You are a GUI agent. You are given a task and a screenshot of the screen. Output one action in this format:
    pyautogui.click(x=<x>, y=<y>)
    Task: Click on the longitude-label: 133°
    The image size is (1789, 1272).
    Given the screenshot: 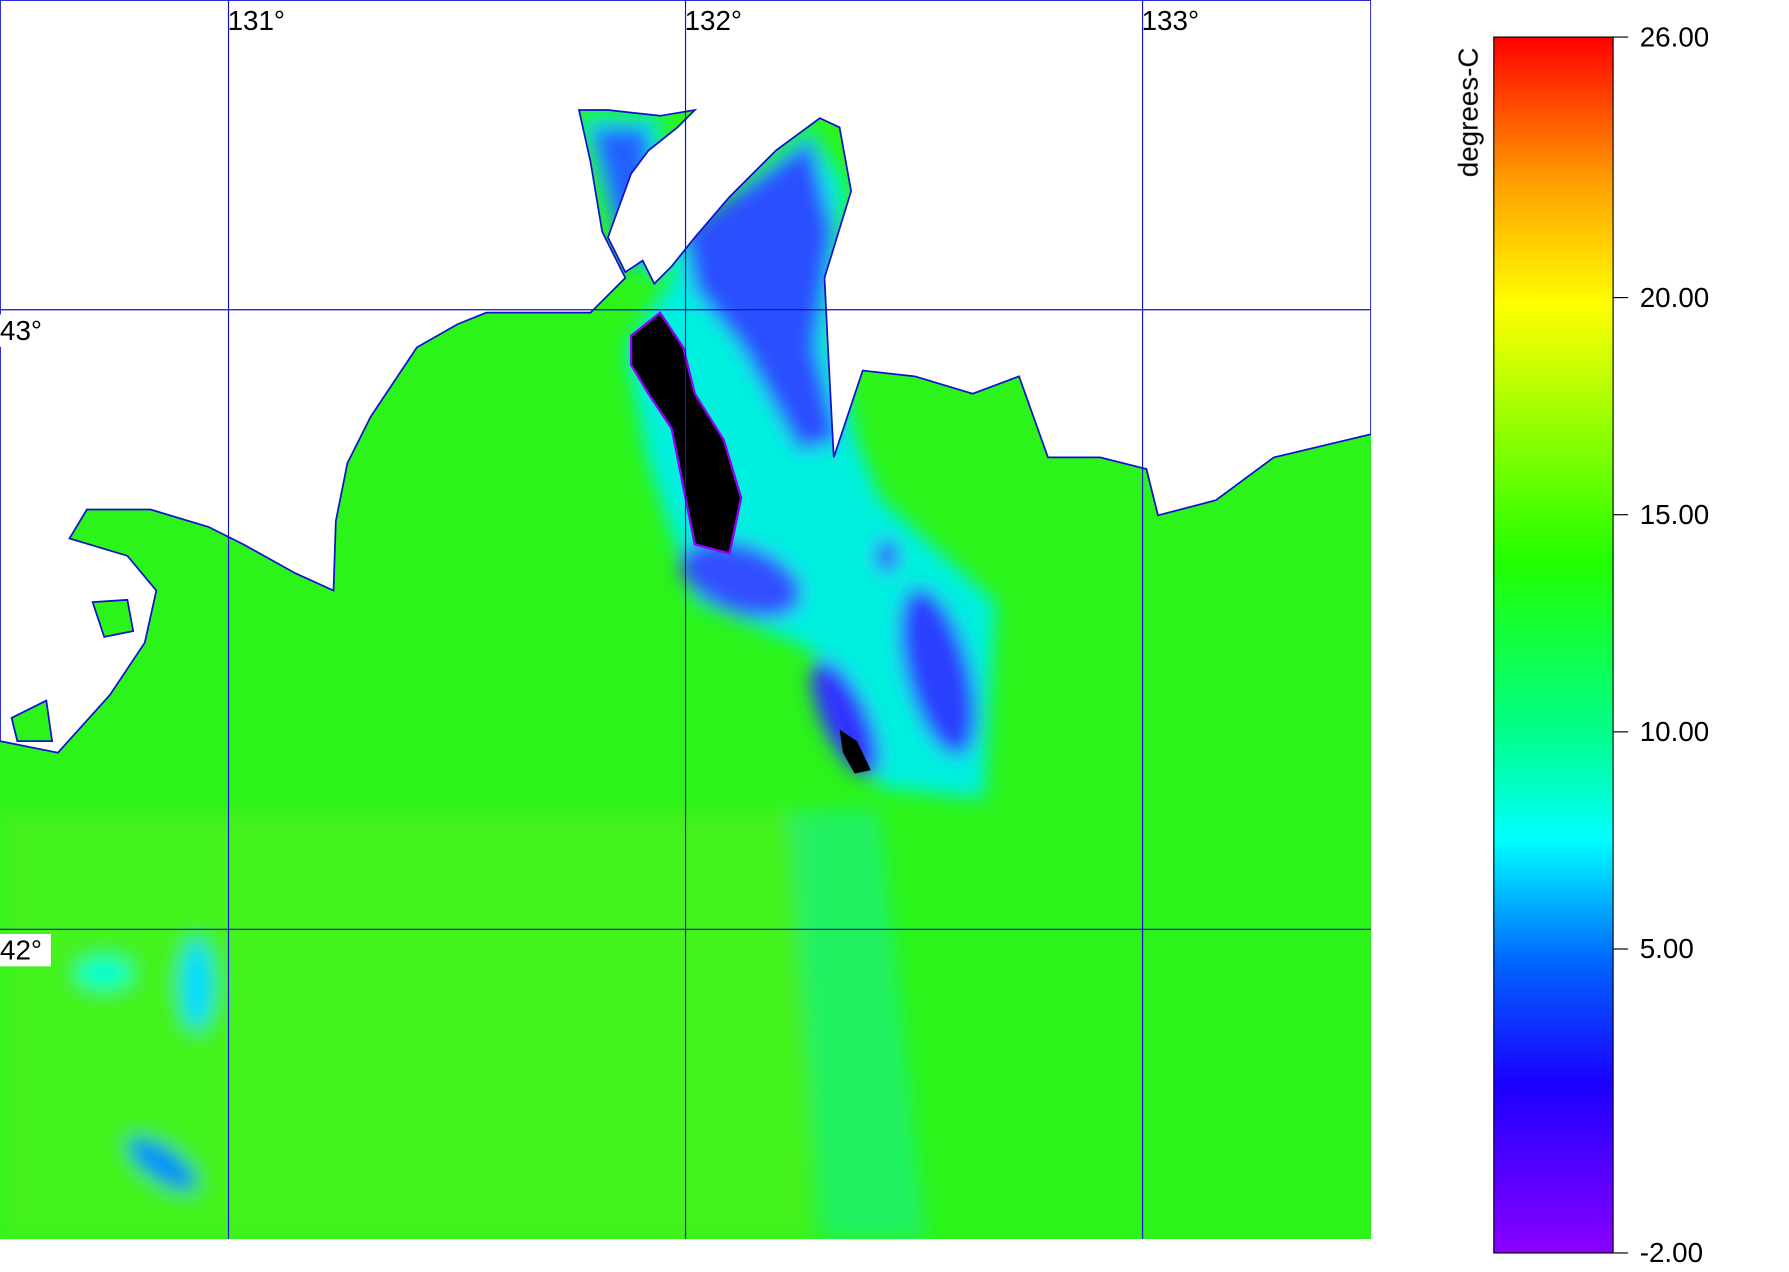 What is the action you would take?
    pyautogui.click(x=1170, y=20)
    